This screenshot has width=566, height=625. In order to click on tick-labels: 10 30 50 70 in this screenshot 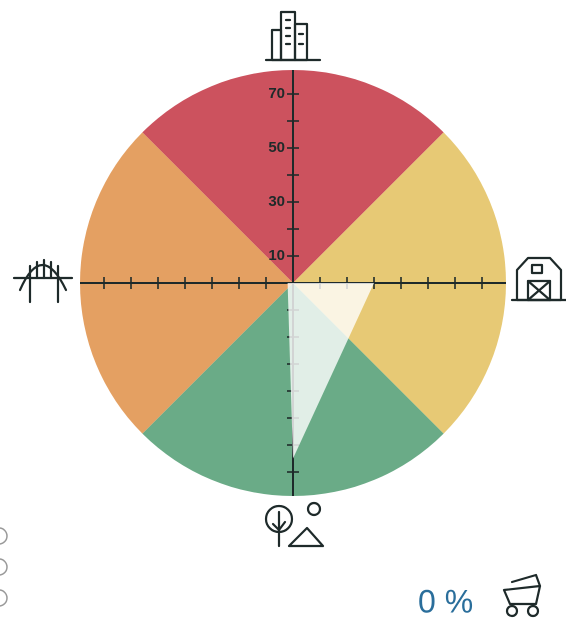, I will do `click(276, 174)`.